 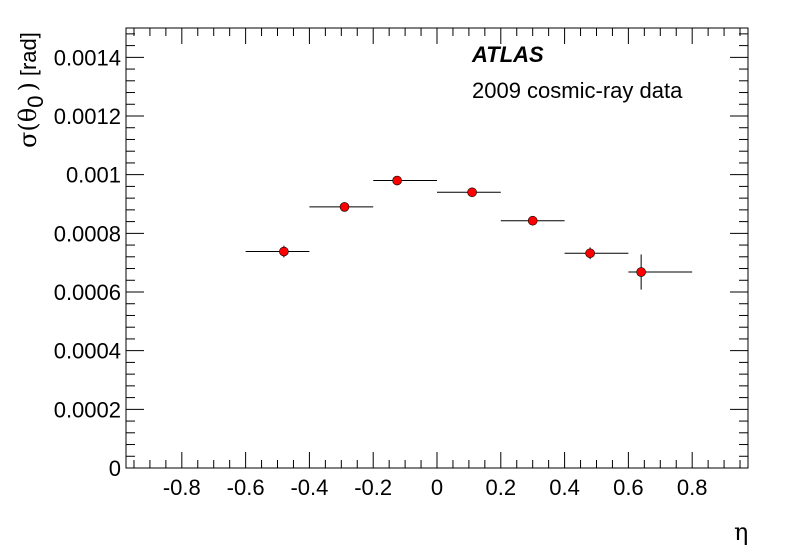 What do you see at coordinates (28, 115) in the screenshot?
I see `y-label-theta: θ` at bounding box center [28, 115].